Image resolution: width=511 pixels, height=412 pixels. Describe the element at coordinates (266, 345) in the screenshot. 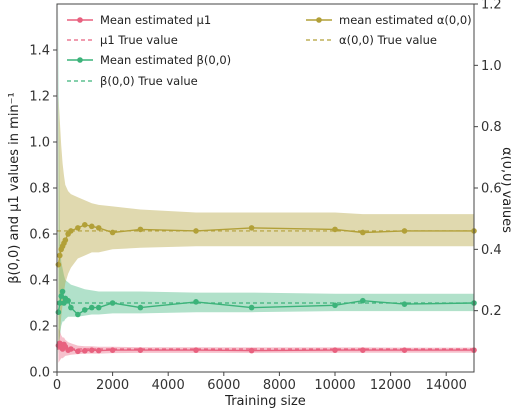

I see `series-0-band` at that location.